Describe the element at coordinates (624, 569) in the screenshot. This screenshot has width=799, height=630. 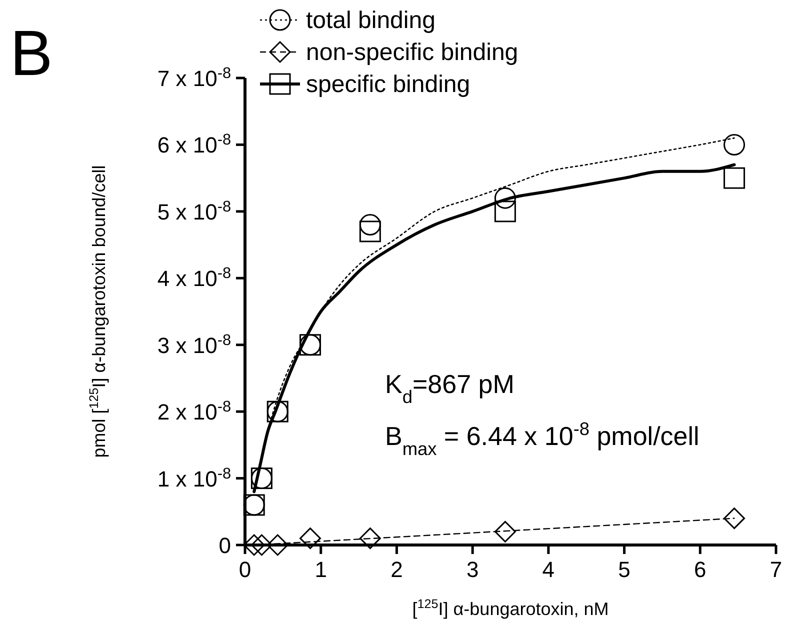
I see `x-tick-label: 5` at that location.